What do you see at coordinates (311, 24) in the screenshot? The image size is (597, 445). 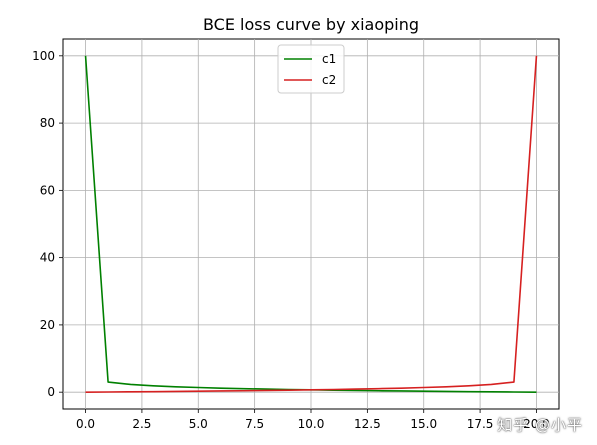 I see `chart-title: BCE loss curve by xiaoping` at bounding box center [311, 24].